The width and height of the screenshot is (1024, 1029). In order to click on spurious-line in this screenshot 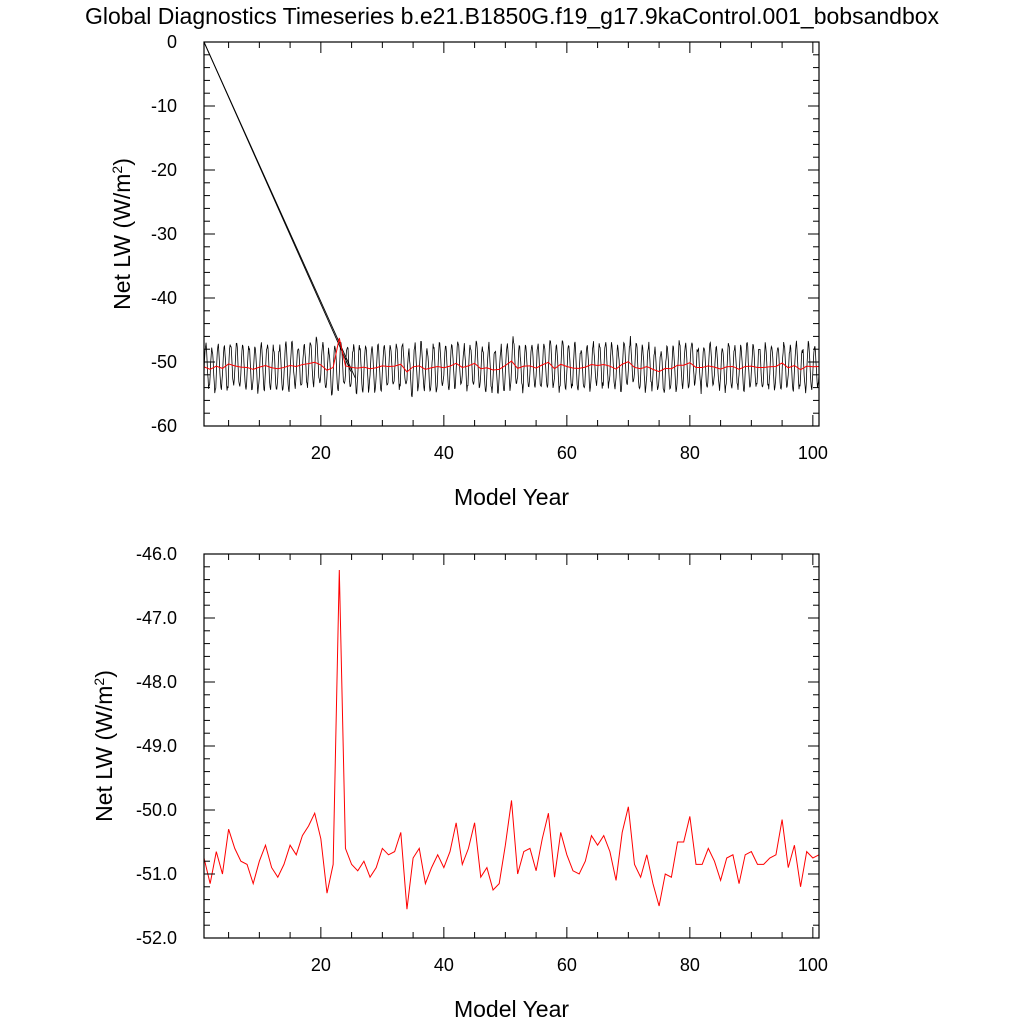, I will do `click(278, 207)`.